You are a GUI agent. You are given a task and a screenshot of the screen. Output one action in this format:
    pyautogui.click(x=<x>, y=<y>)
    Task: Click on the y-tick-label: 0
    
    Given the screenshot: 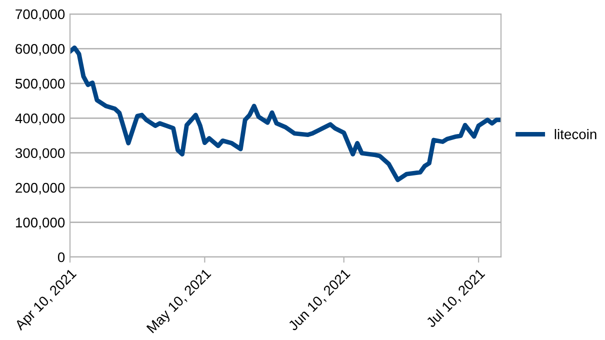 What is the action you would take?
    pyautogui.click(x=61, y=257)
    